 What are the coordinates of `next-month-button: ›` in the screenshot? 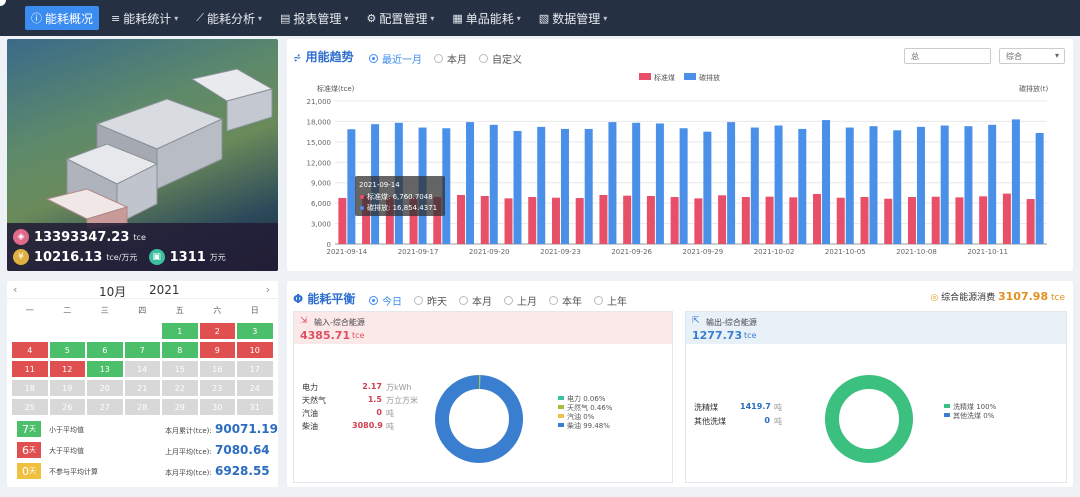 It's located at (267, 289).